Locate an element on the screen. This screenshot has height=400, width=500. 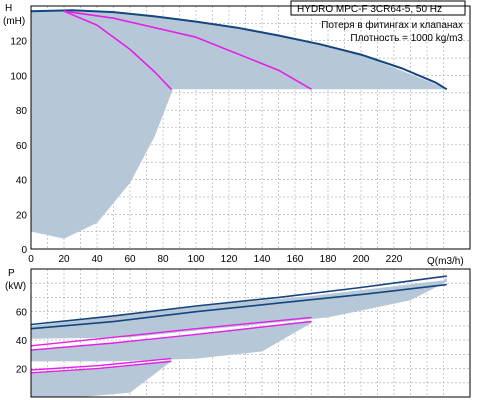
head-y-tick: 60 is located at coordinates (22, 146).